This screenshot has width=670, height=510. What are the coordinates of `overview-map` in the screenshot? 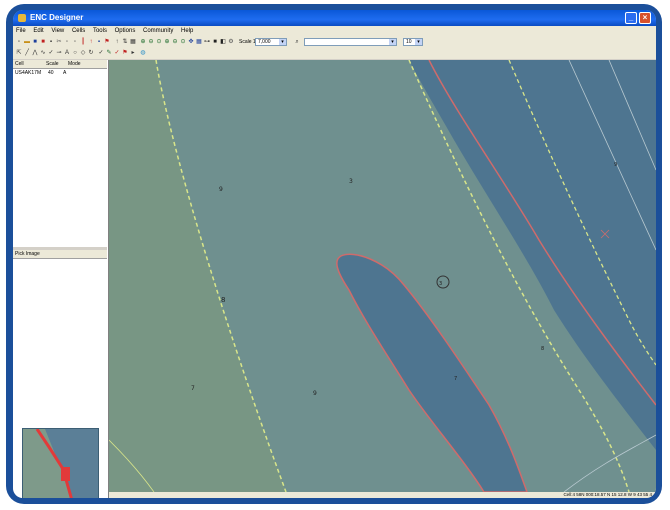 It's located at (60, 463).